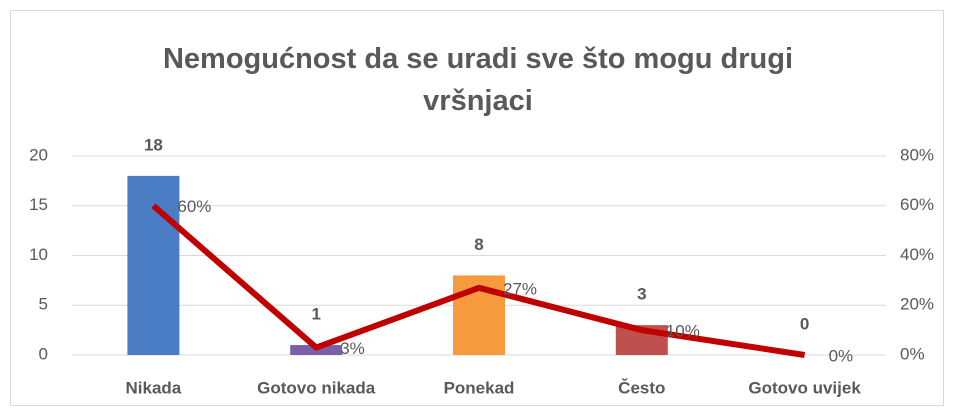  I want to click on x-tick-label: Često, so click(641, 387).